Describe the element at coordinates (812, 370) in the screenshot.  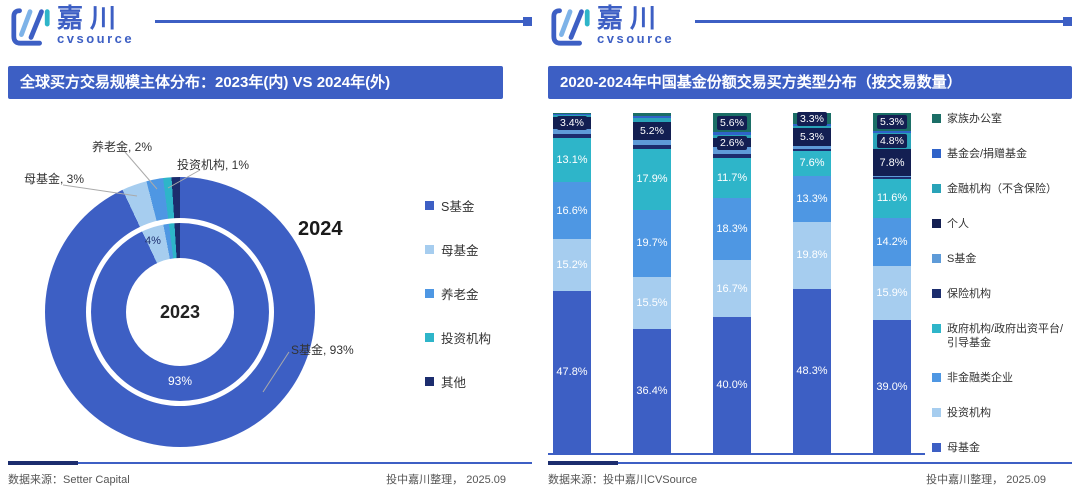
I see `bar-segment: 48.3%` at that location.